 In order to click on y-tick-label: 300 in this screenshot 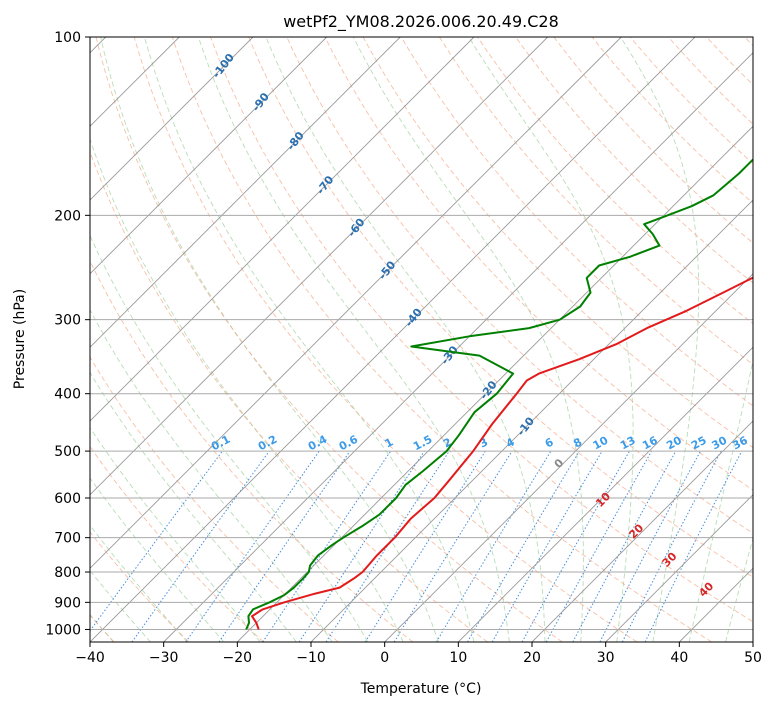, I will do `click(67, 321)`.